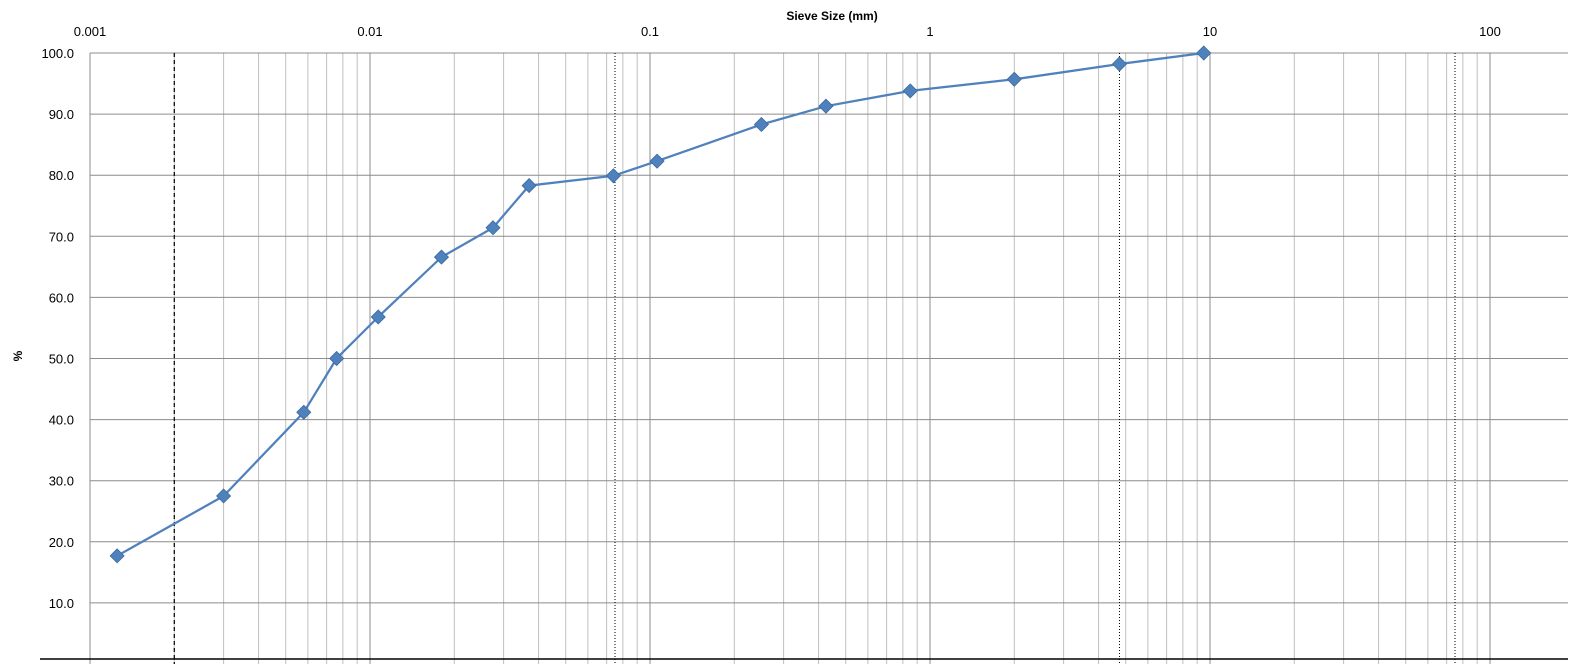 Image resolution: width=1577 pixels, height=664 pixels. Describe the element at coordinates (787, 31) in the screenshot. I see `x-tick-labels: 0.001 0.01 0.1 1 10 100` at that location.